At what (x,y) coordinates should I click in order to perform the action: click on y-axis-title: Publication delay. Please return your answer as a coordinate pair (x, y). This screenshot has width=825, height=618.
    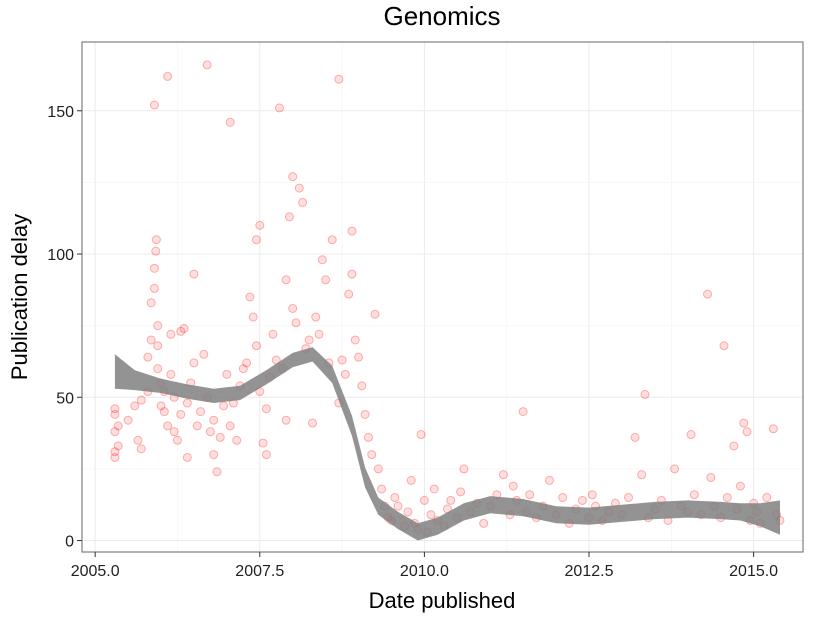
    Looking at the image, I should click on (19, 297).